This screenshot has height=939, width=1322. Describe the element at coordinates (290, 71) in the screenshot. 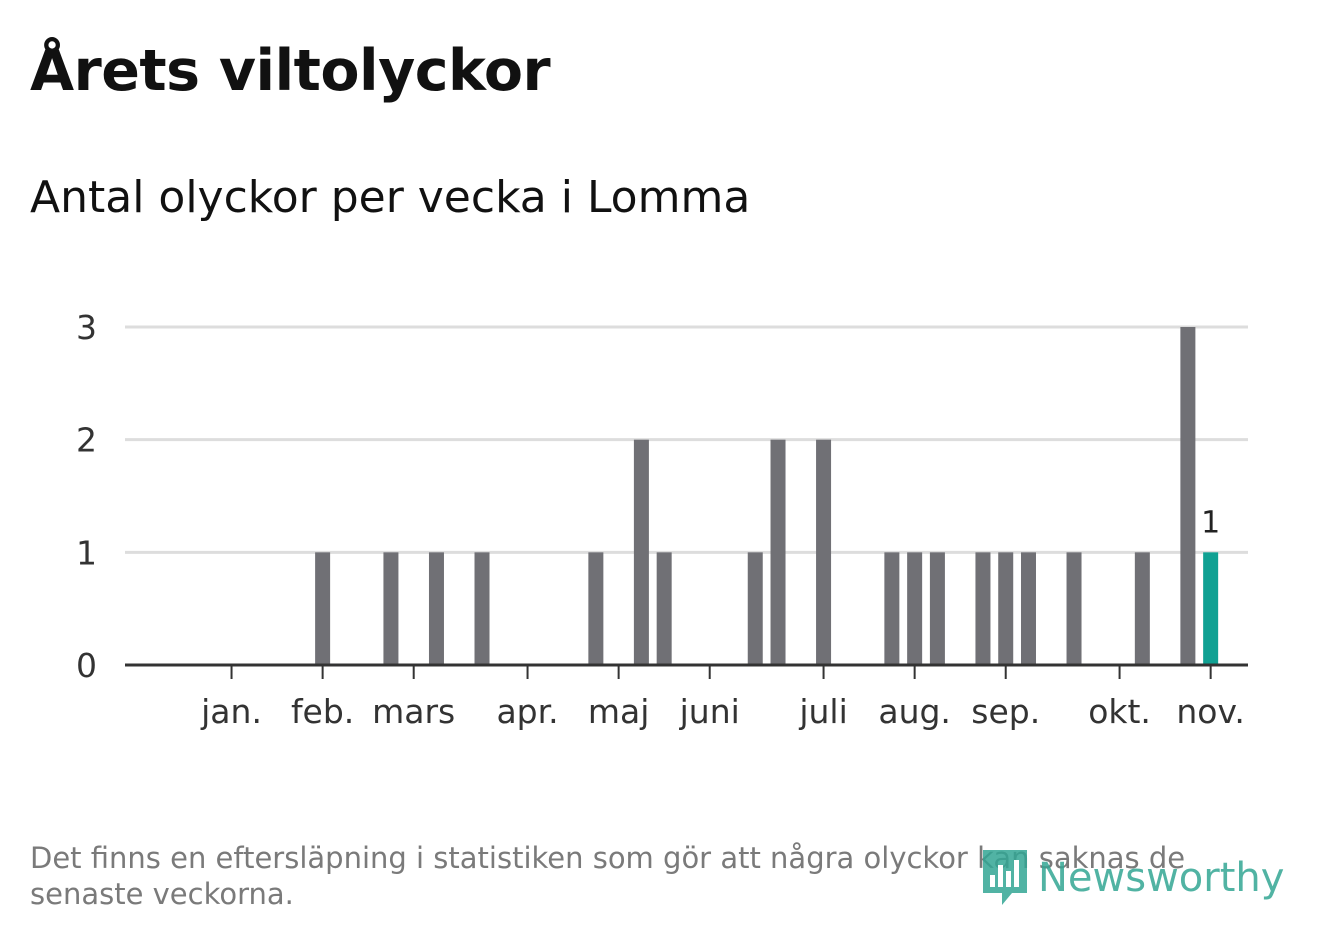

I see `chart-title: Årets viltolyckor` at that location.